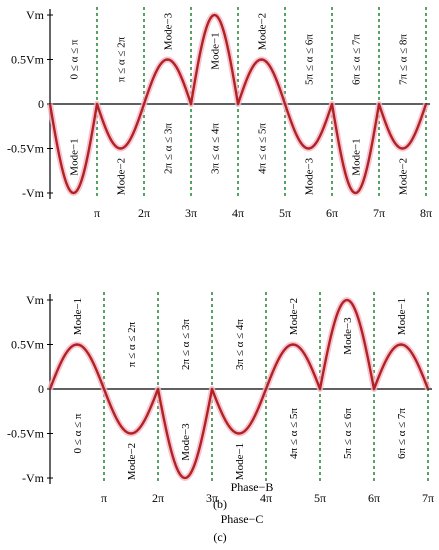  I want to click on phase-b-y-tick-label: -0.5Vm, so click(26, 149).